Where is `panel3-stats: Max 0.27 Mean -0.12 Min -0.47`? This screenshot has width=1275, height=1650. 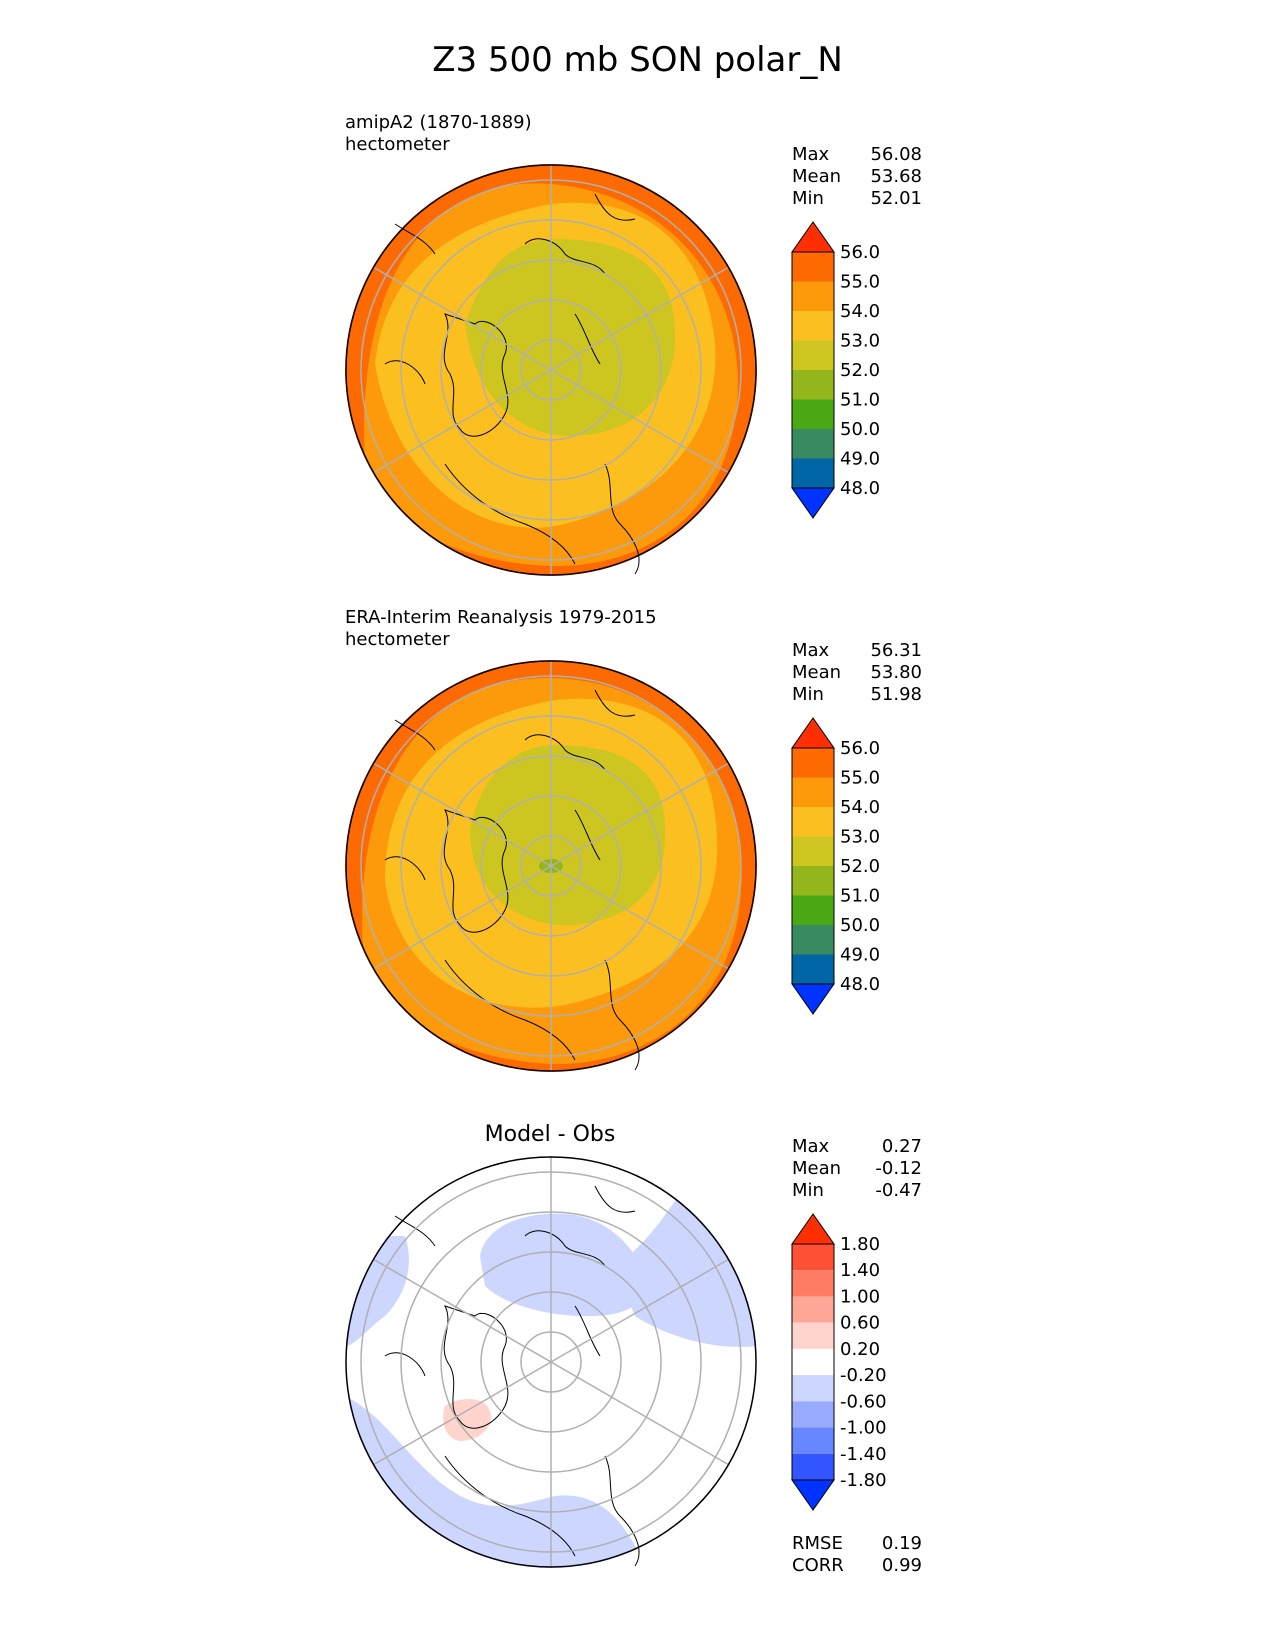
panel3-stats: Max 0.27 Mean -0.12 Min -0.47 is located at coordinates (857, 1169).